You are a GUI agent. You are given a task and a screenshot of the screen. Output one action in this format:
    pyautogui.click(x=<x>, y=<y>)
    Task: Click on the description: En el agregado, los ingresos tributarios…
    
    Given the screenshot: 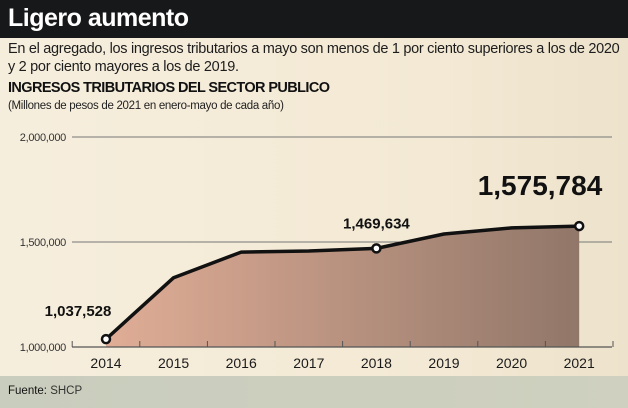 What is the action you would take?
    pyautogui.click(x=314, y=58)
    